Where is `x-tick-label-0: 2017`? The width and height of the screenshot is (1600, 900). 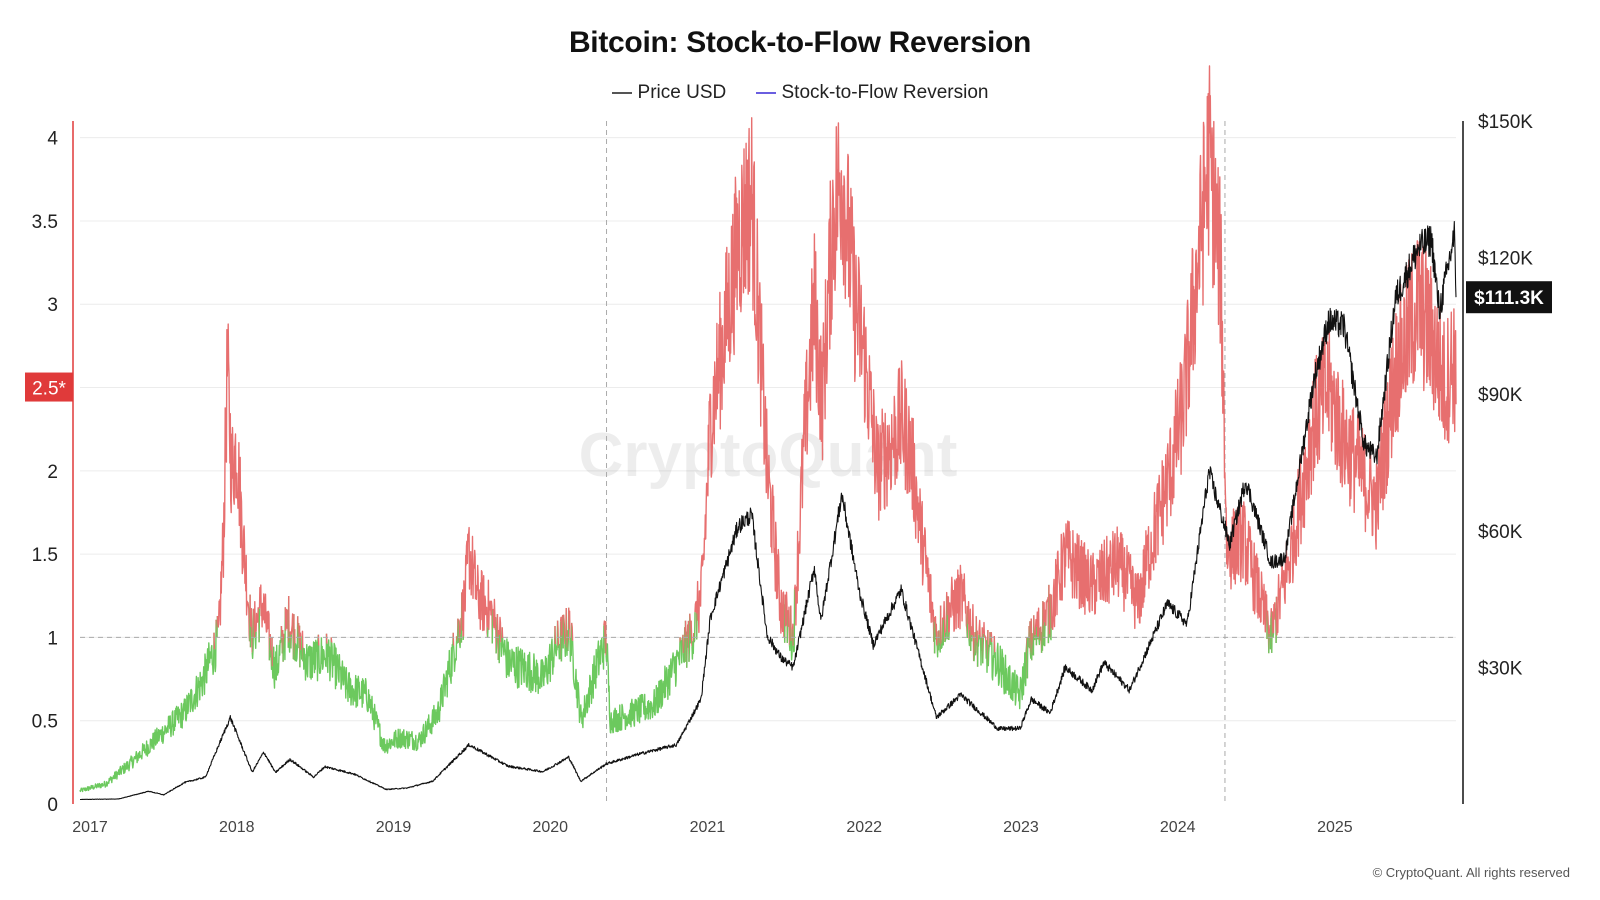 x-tick-label-0: 2017 is located at coordinates (90, 827).